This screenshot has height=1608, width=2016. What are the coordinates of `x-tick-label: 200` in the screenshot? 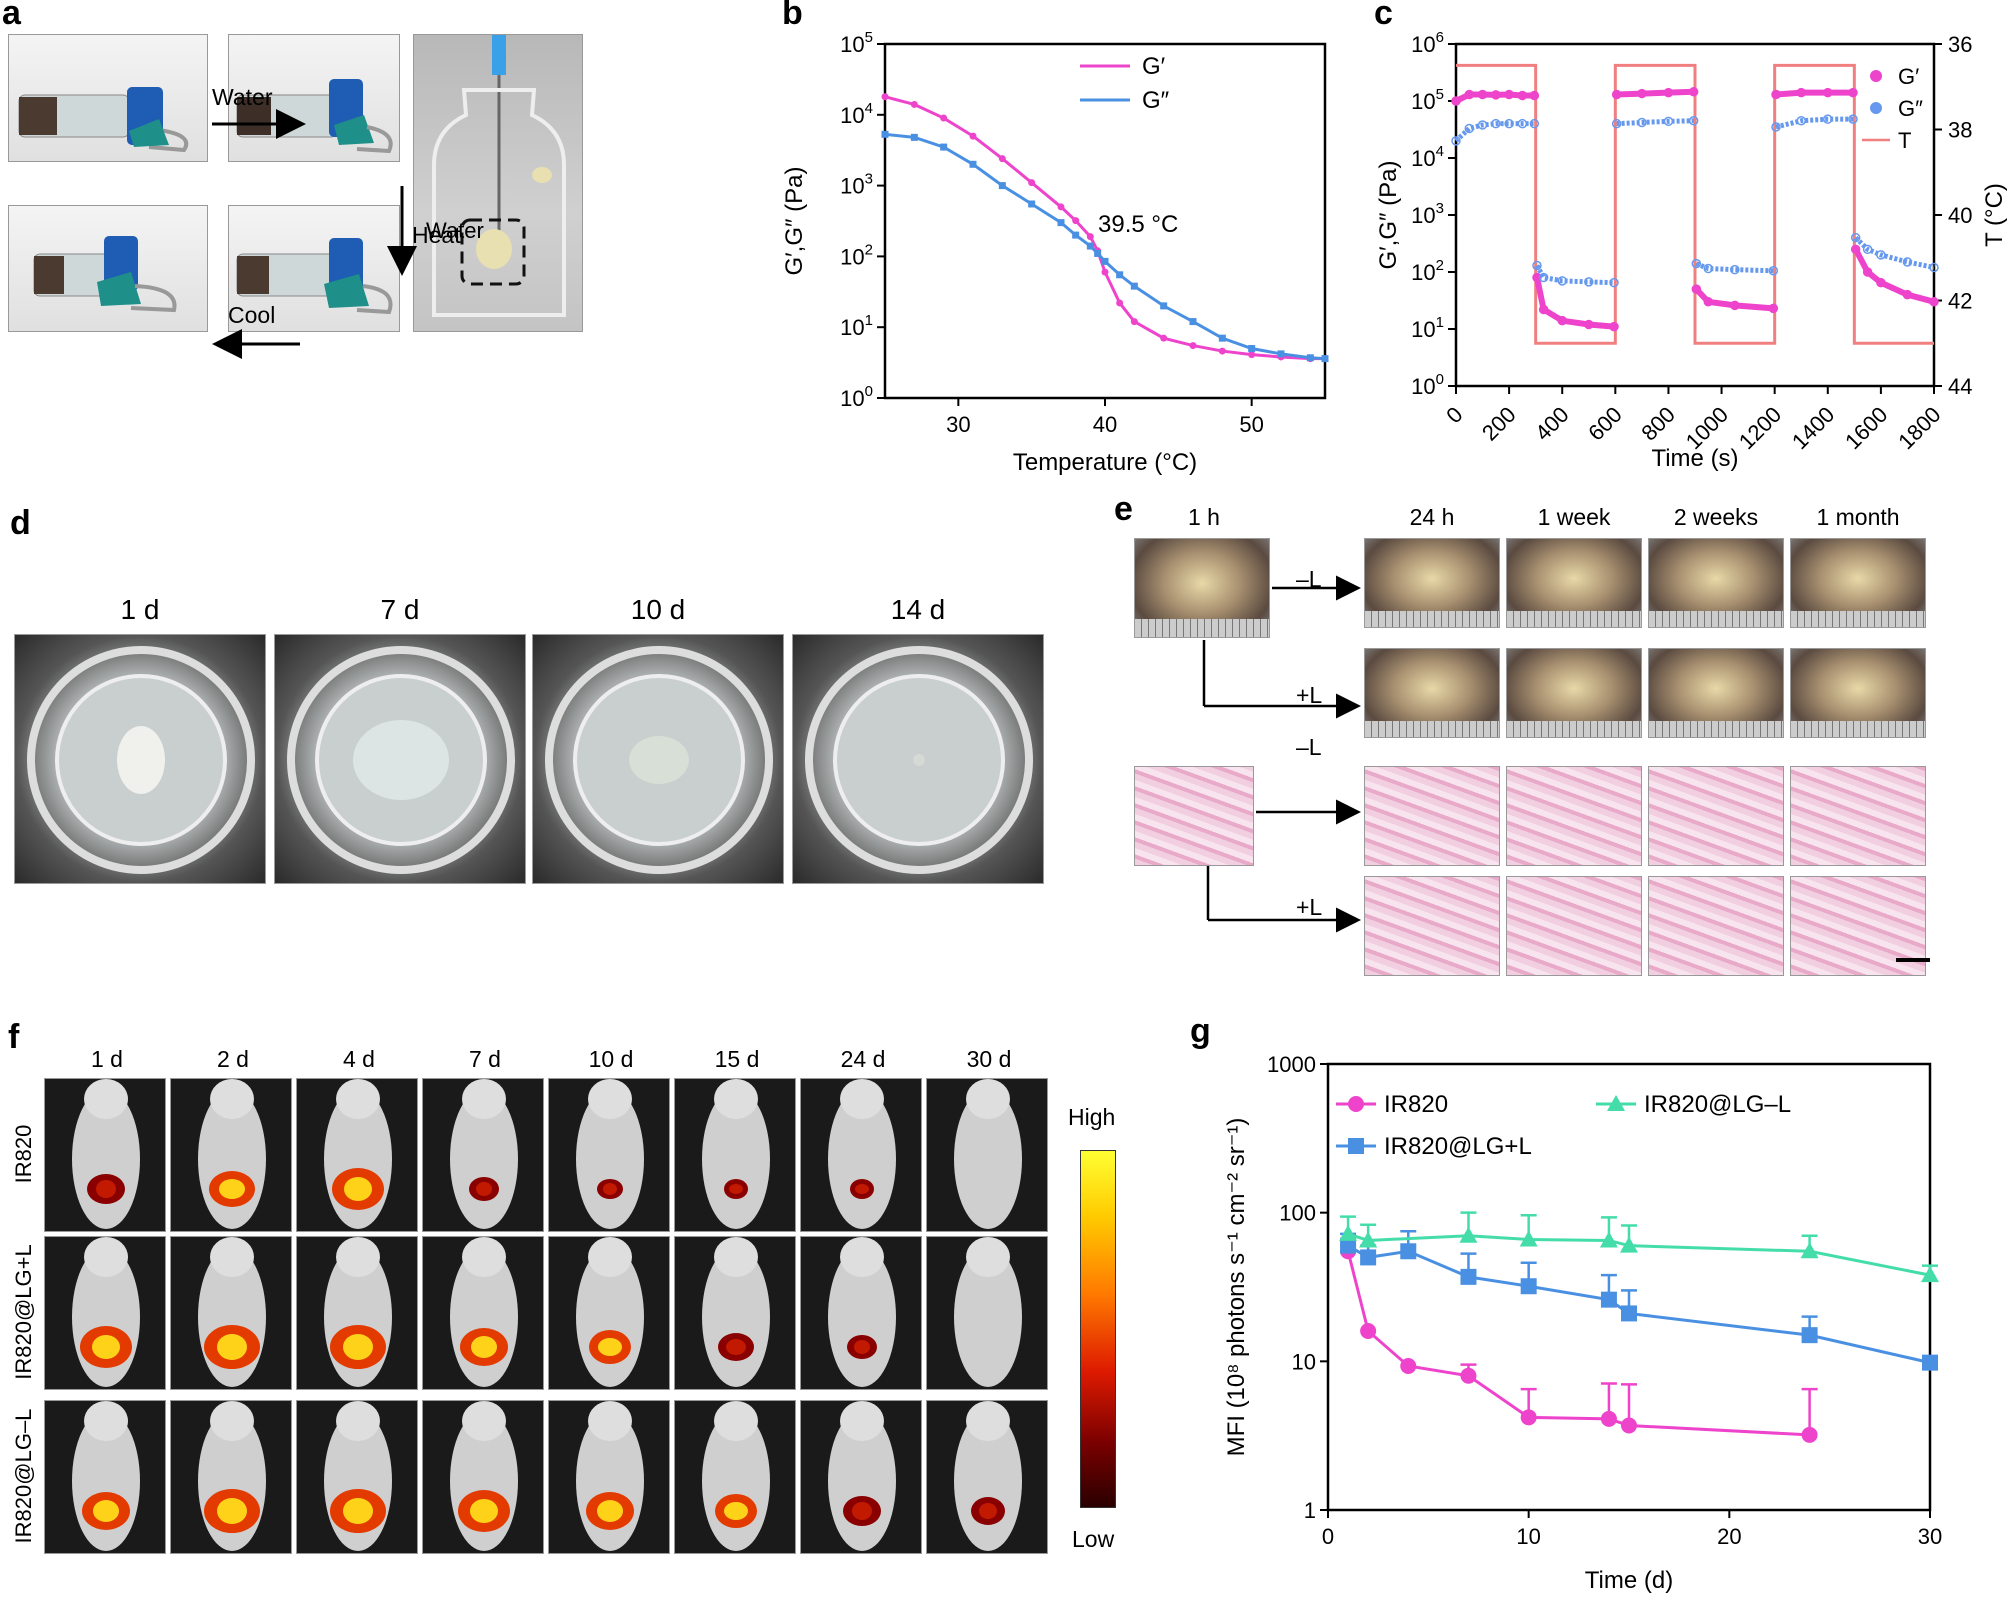 It's located at (1499, 424).